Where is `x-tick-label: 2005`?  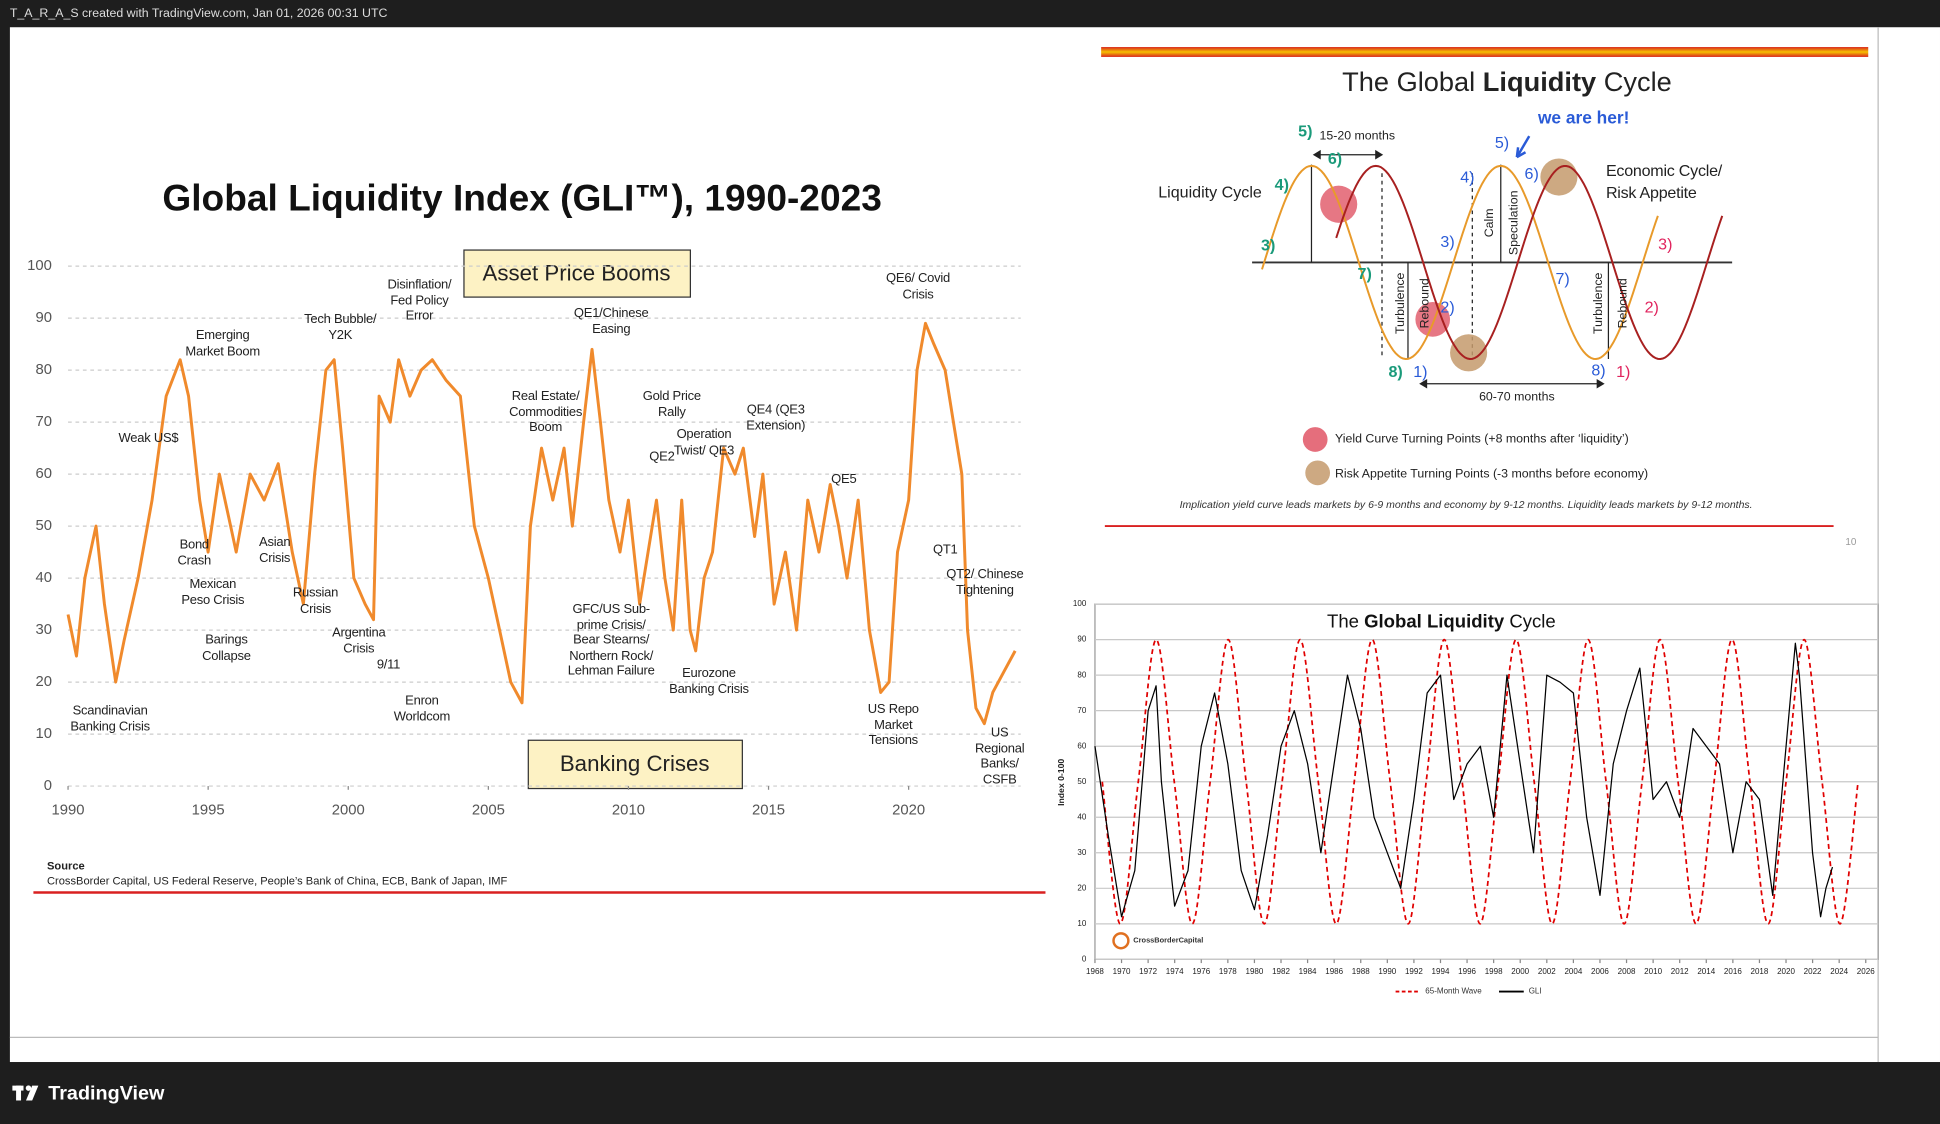 x-tick-label: 2005 is located at coordinates (488, 811).